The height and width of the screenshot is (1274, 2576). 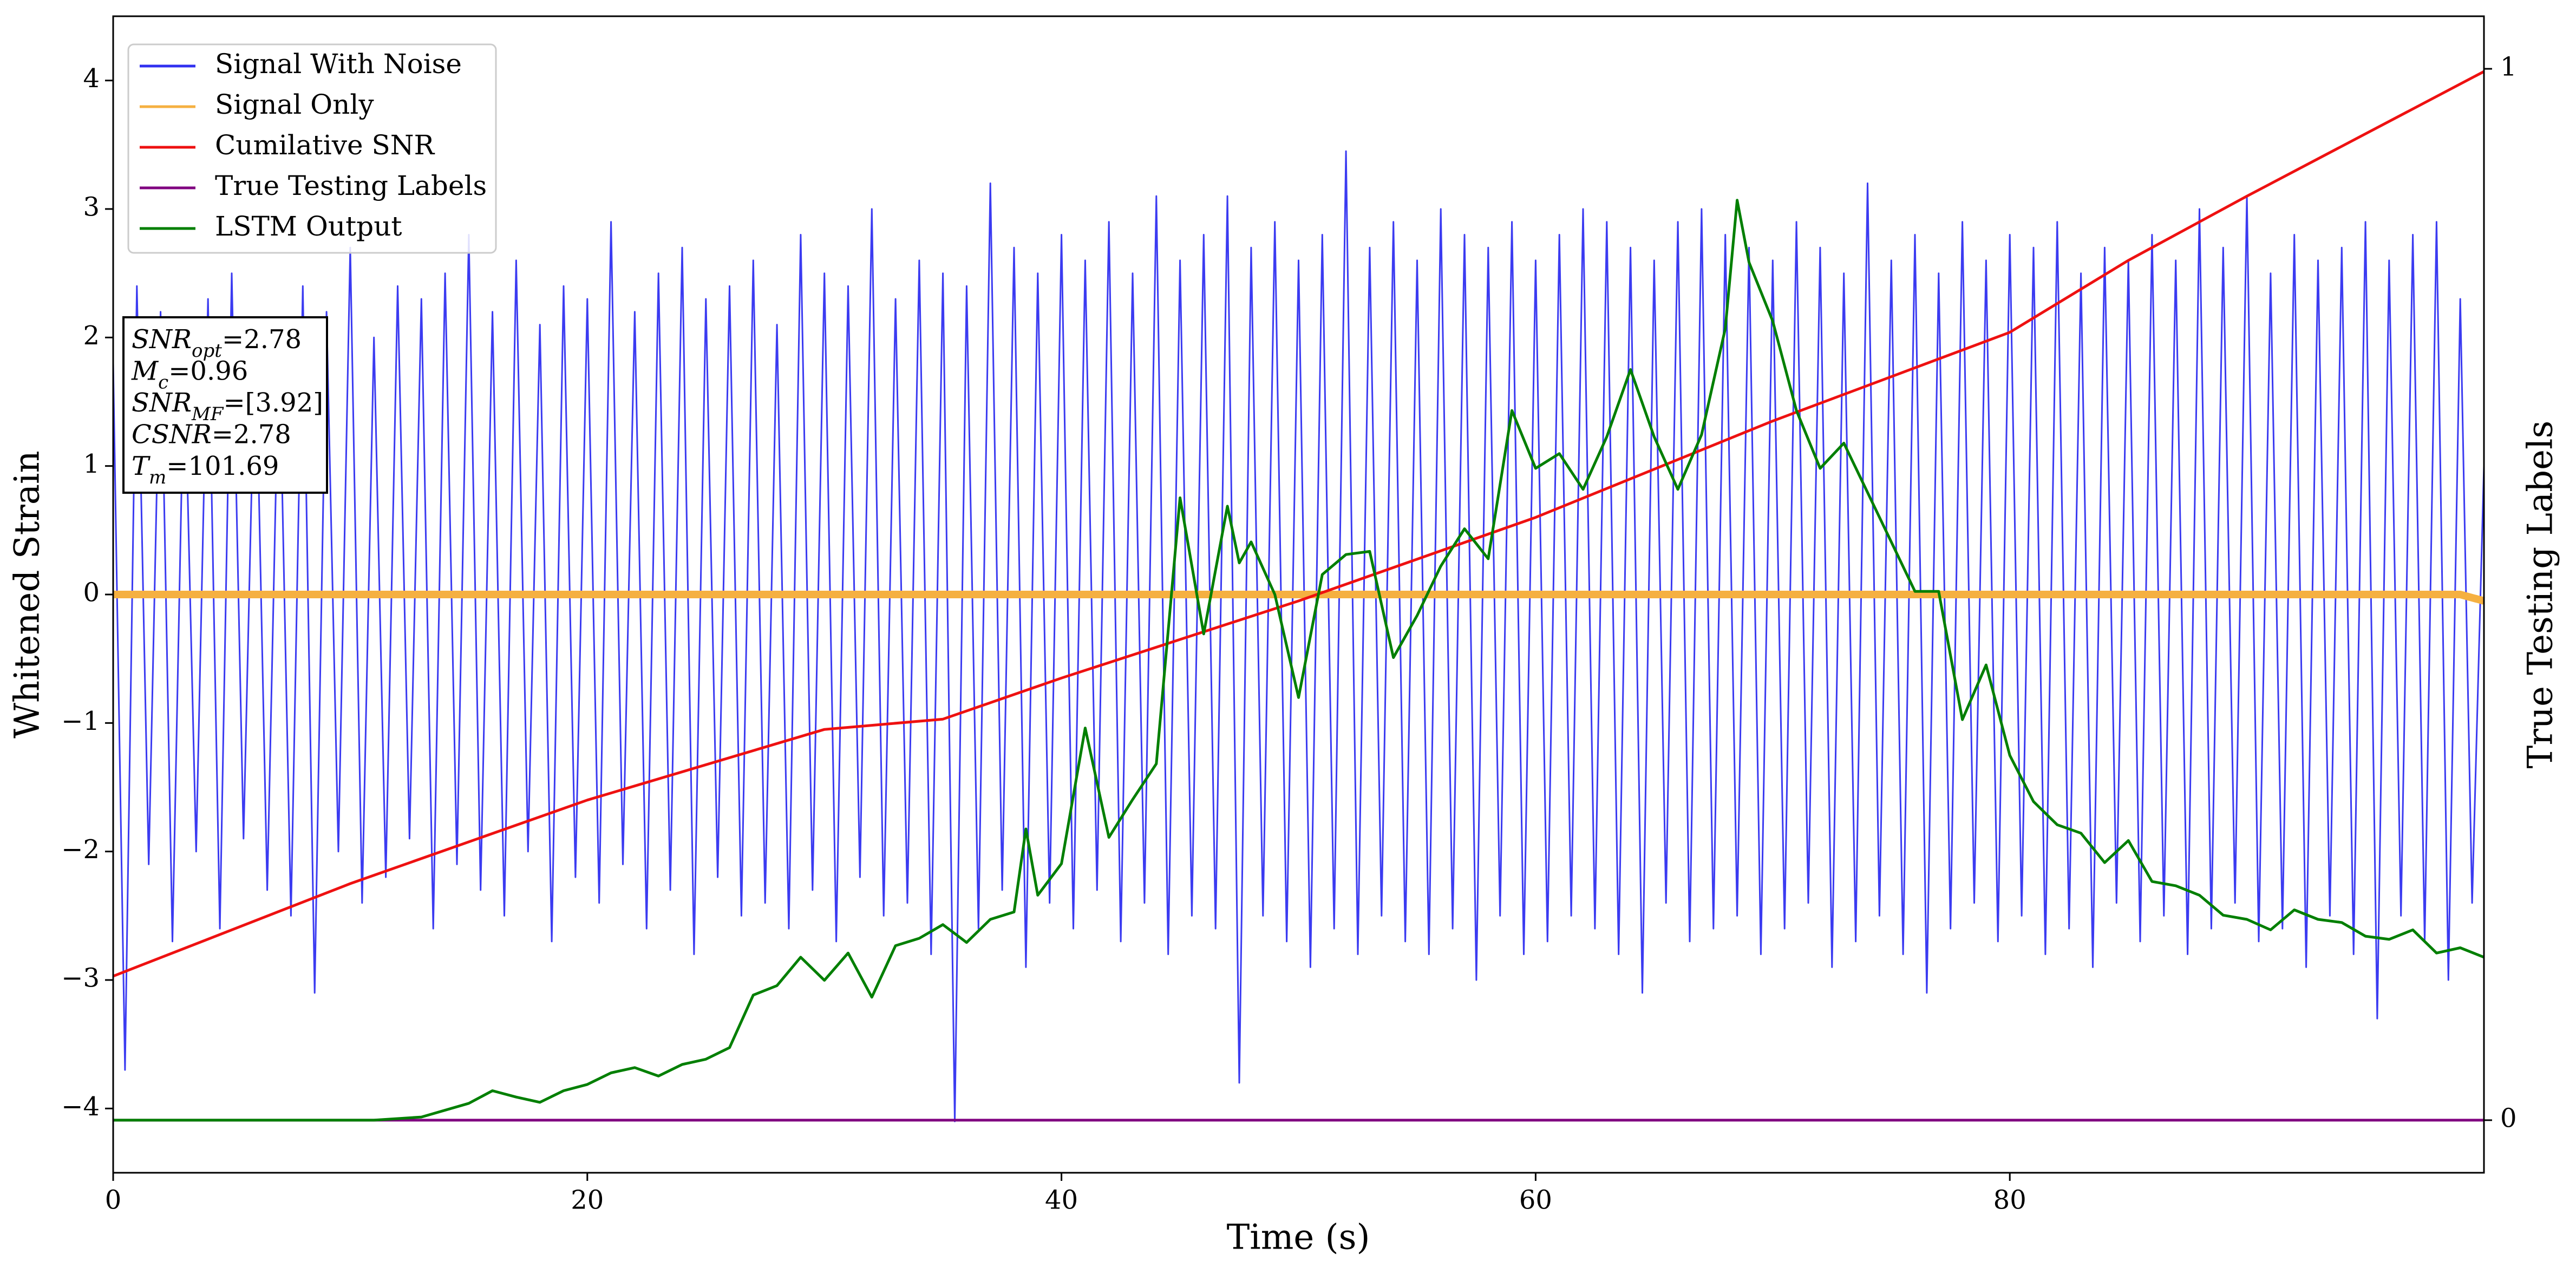 What do you see at coordinates (1298, 1238) in the screenshot?
I see `x-axis-label: Time (s)` at bounding box center [1298, 1238].